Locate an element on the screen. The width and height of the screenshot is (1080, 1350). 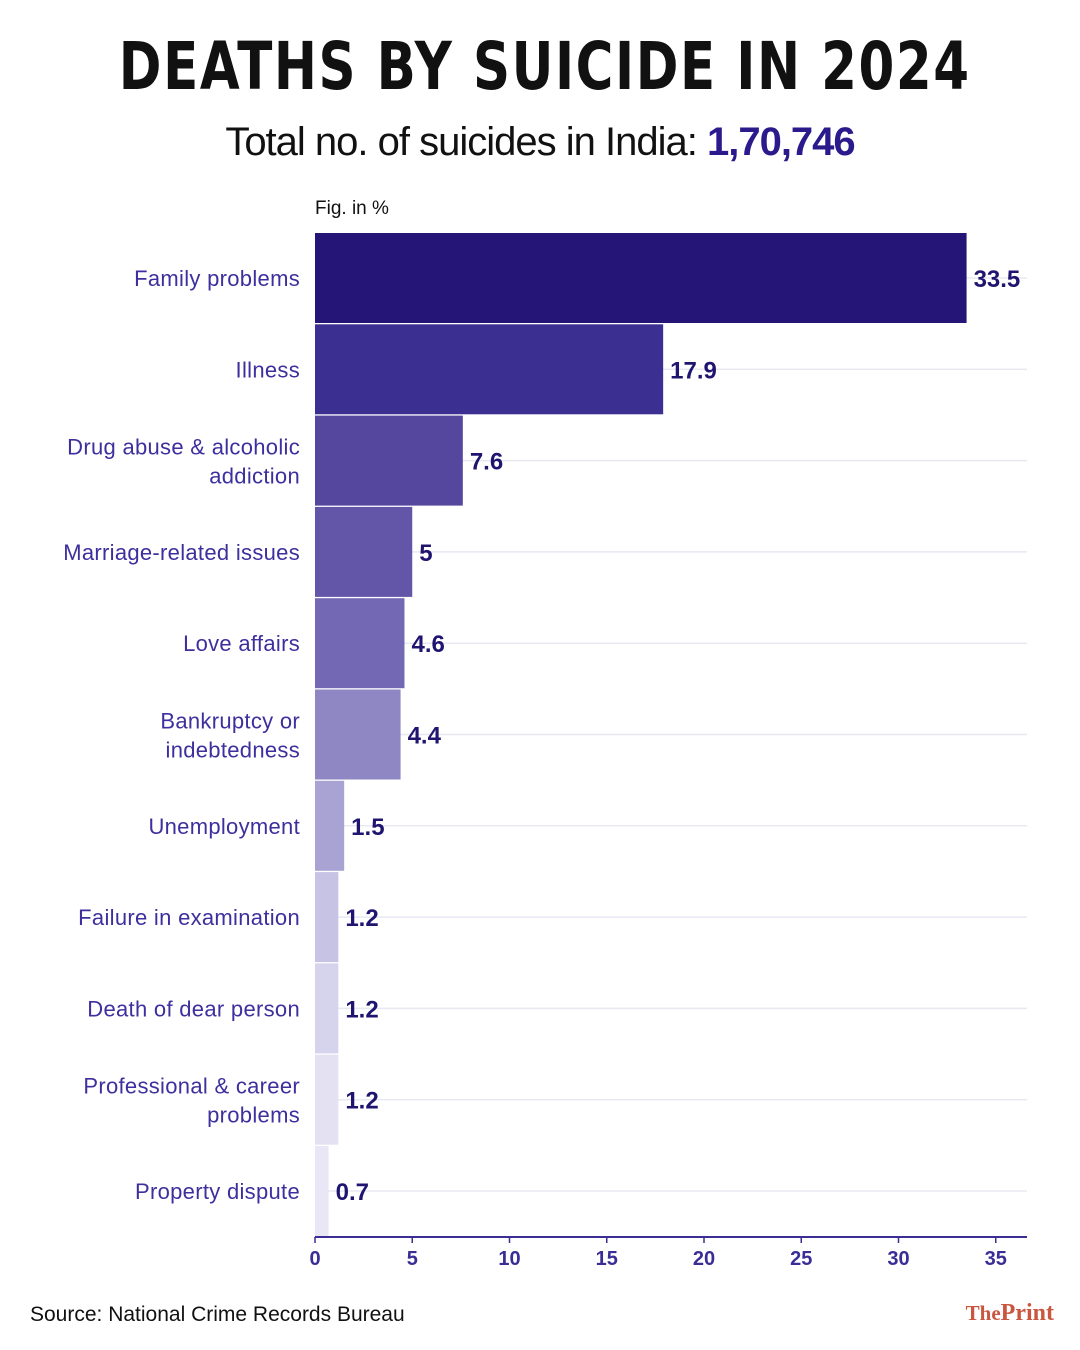
category-label: Bankruptcy or indebtedness is located at coordinates (230, 736).